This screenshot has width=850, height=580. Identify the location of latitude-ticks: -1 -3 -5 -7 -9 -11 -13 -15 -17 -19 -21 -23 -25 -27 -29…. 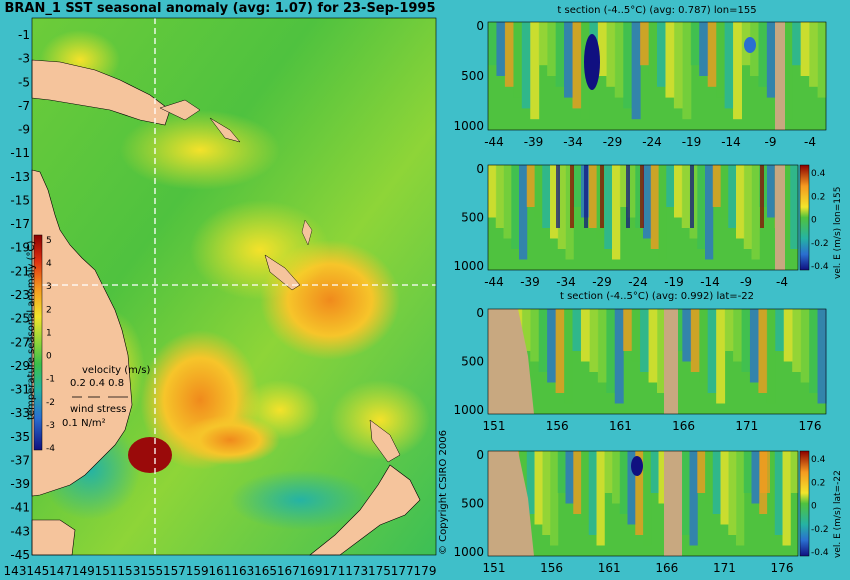
(20, 295).